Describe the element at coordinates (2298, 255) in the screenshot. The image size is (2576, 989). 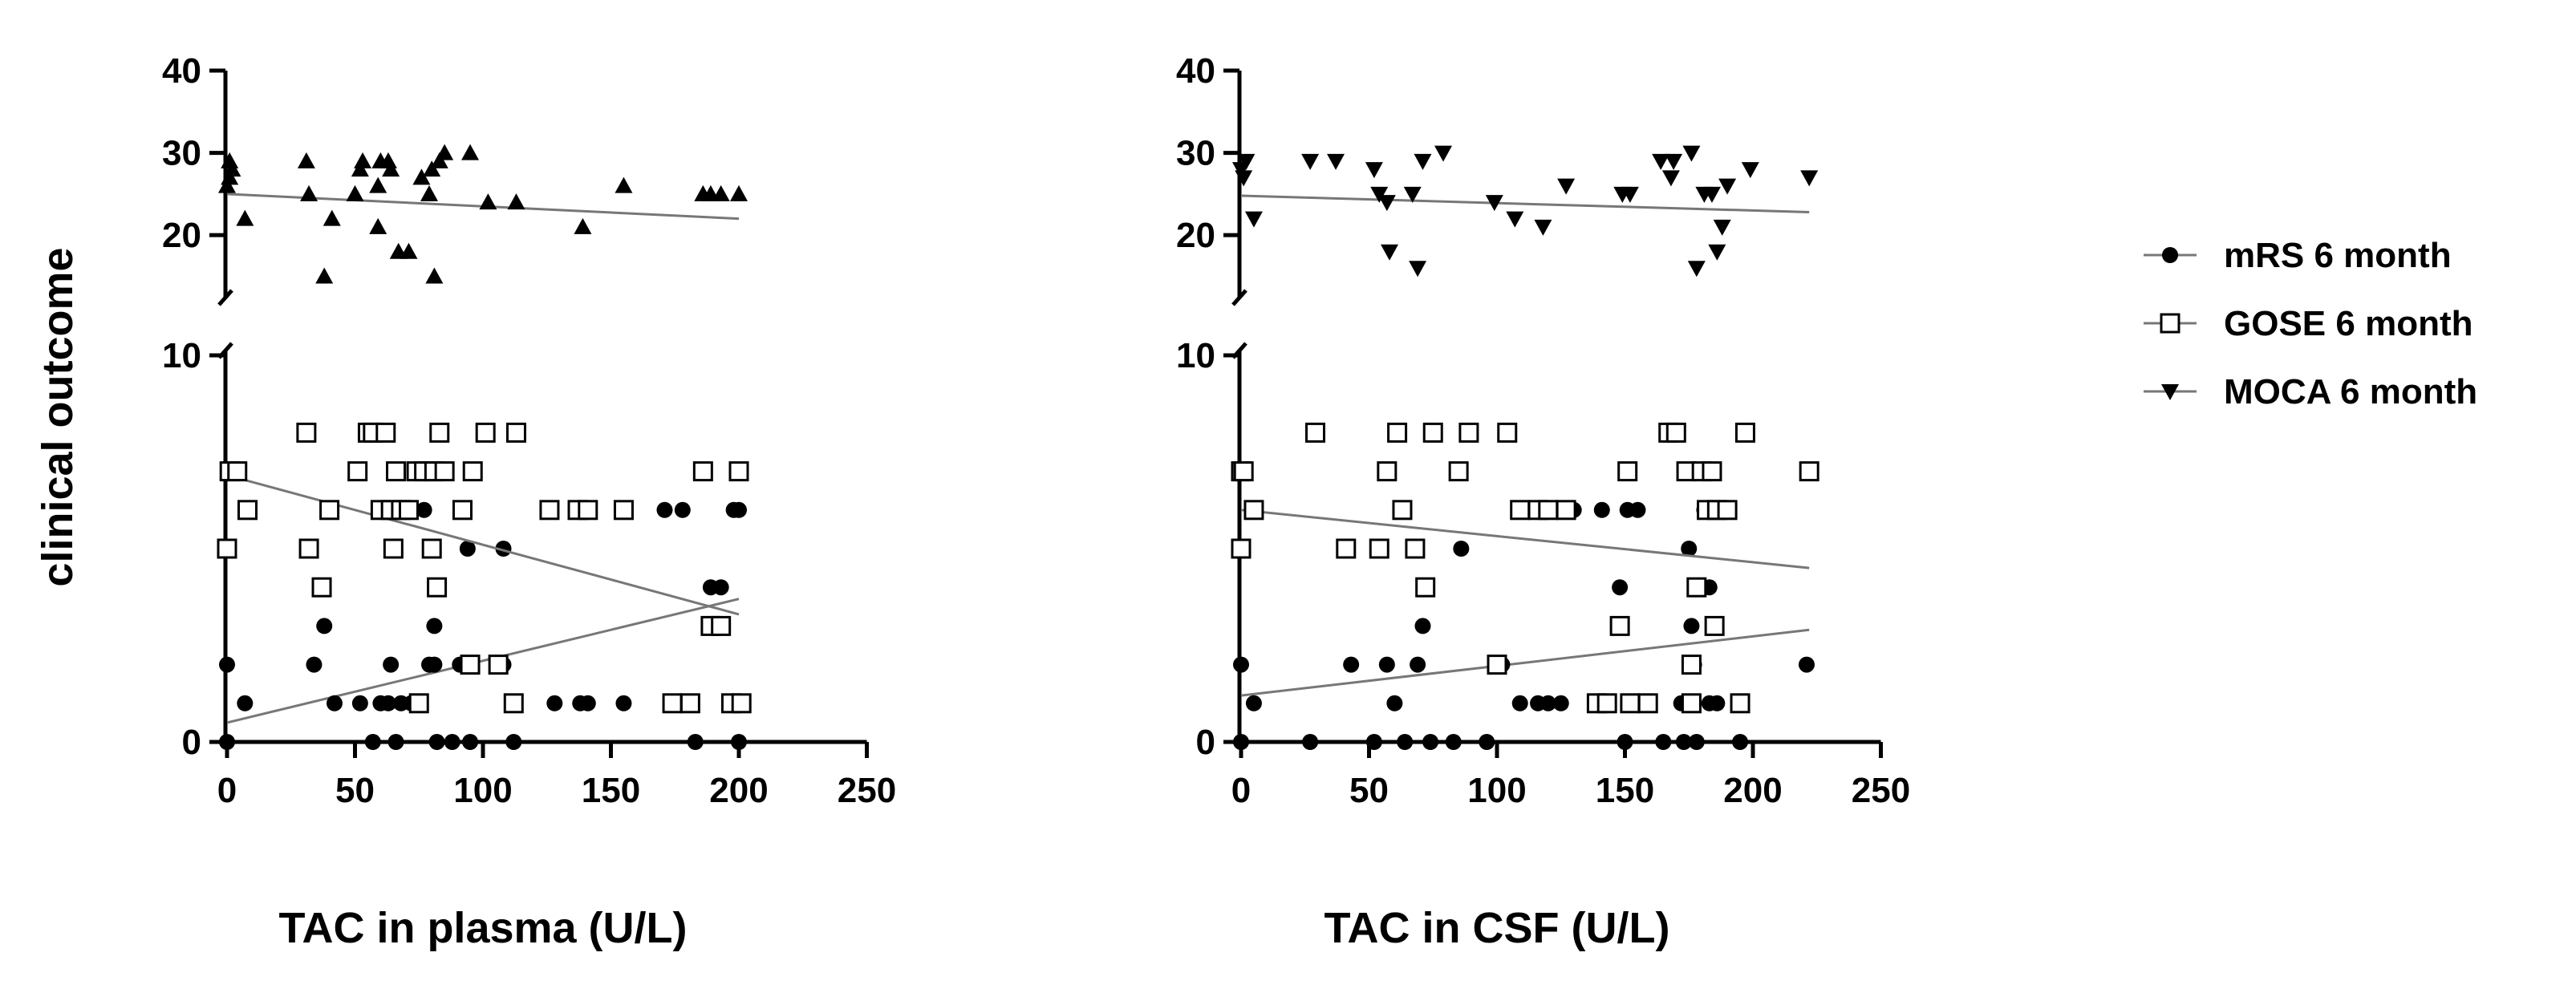
I see `legend-item: mRS 6 month` at that location.